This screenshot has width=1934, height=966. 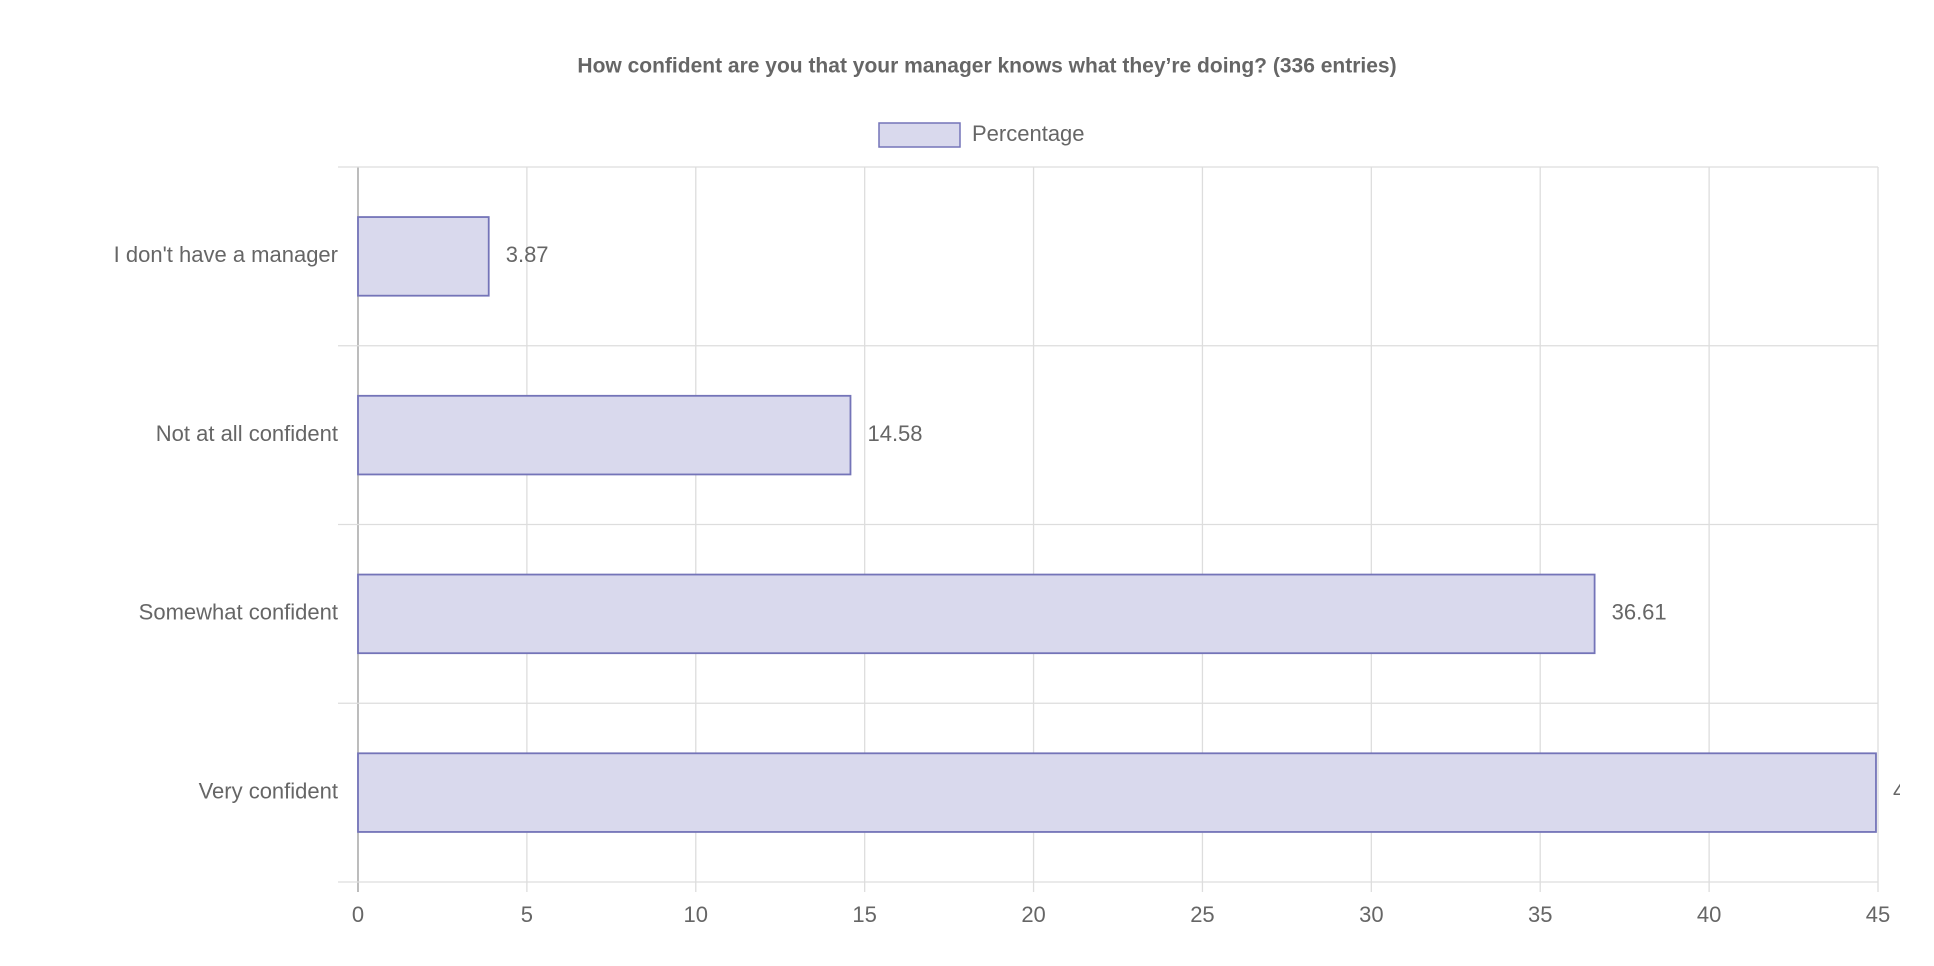 I want to click on y-tick-label: I don't have a manager, so click(x=226, y=254).